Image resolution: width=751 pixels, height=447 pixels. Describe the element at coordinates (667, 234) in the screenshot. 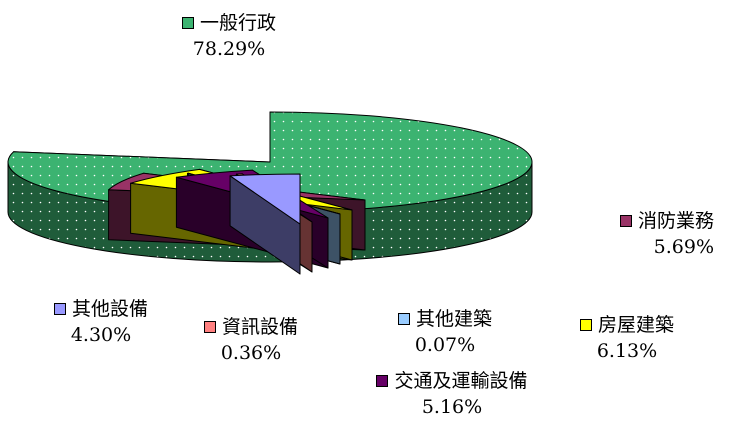

I see `label-fire-service: 消防業務 5.69%` at that location.